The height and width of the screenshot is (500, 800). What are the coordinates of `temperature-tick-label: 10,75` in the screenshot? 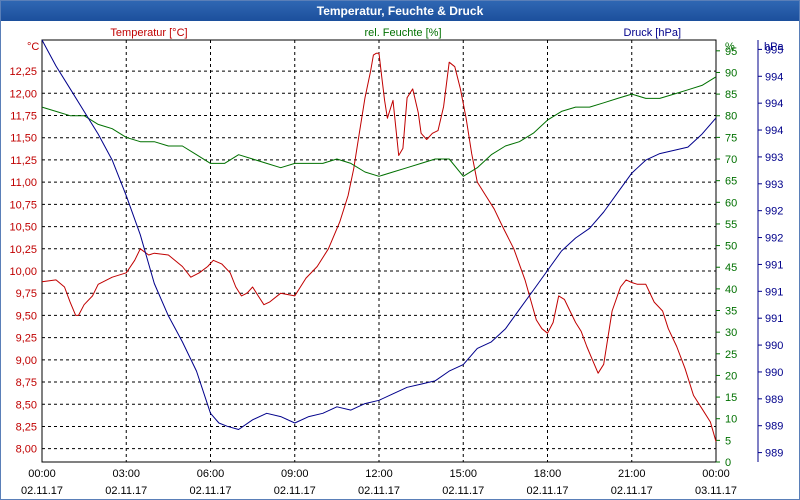 It's located at (23, 205).